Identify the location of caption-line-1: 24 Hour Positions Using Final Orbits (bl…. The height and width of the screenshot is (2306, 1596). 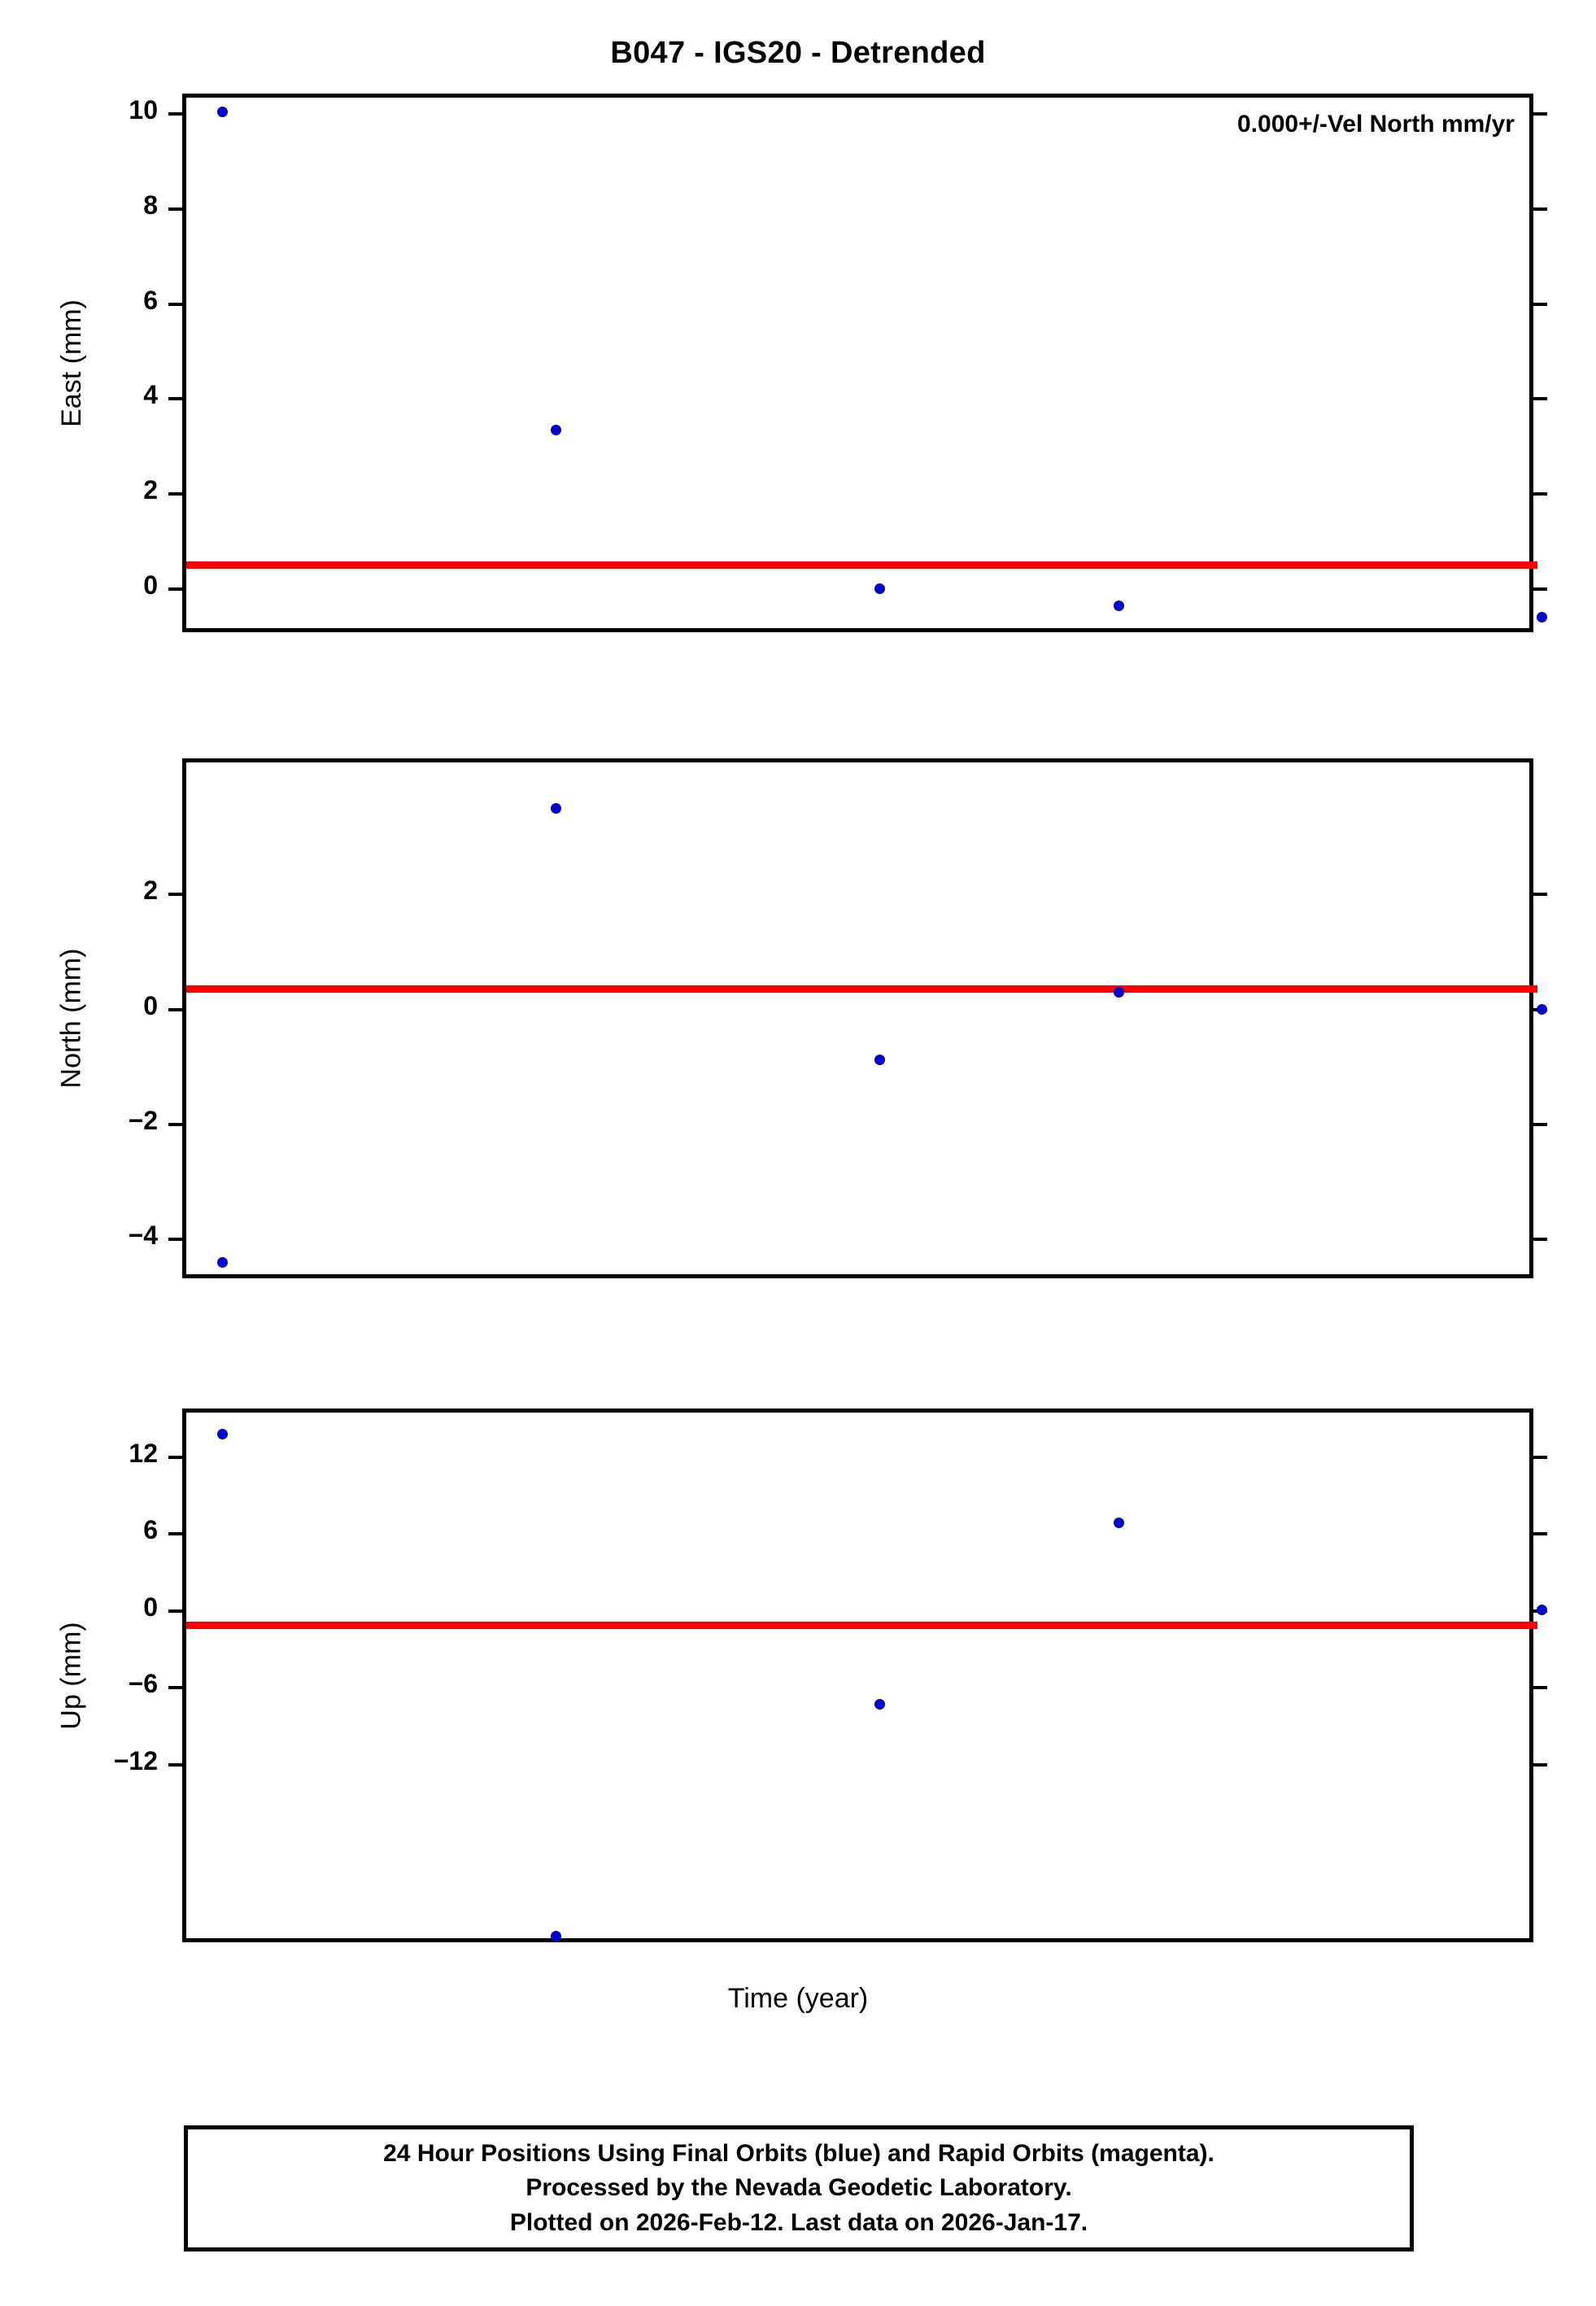
(798, 2153).